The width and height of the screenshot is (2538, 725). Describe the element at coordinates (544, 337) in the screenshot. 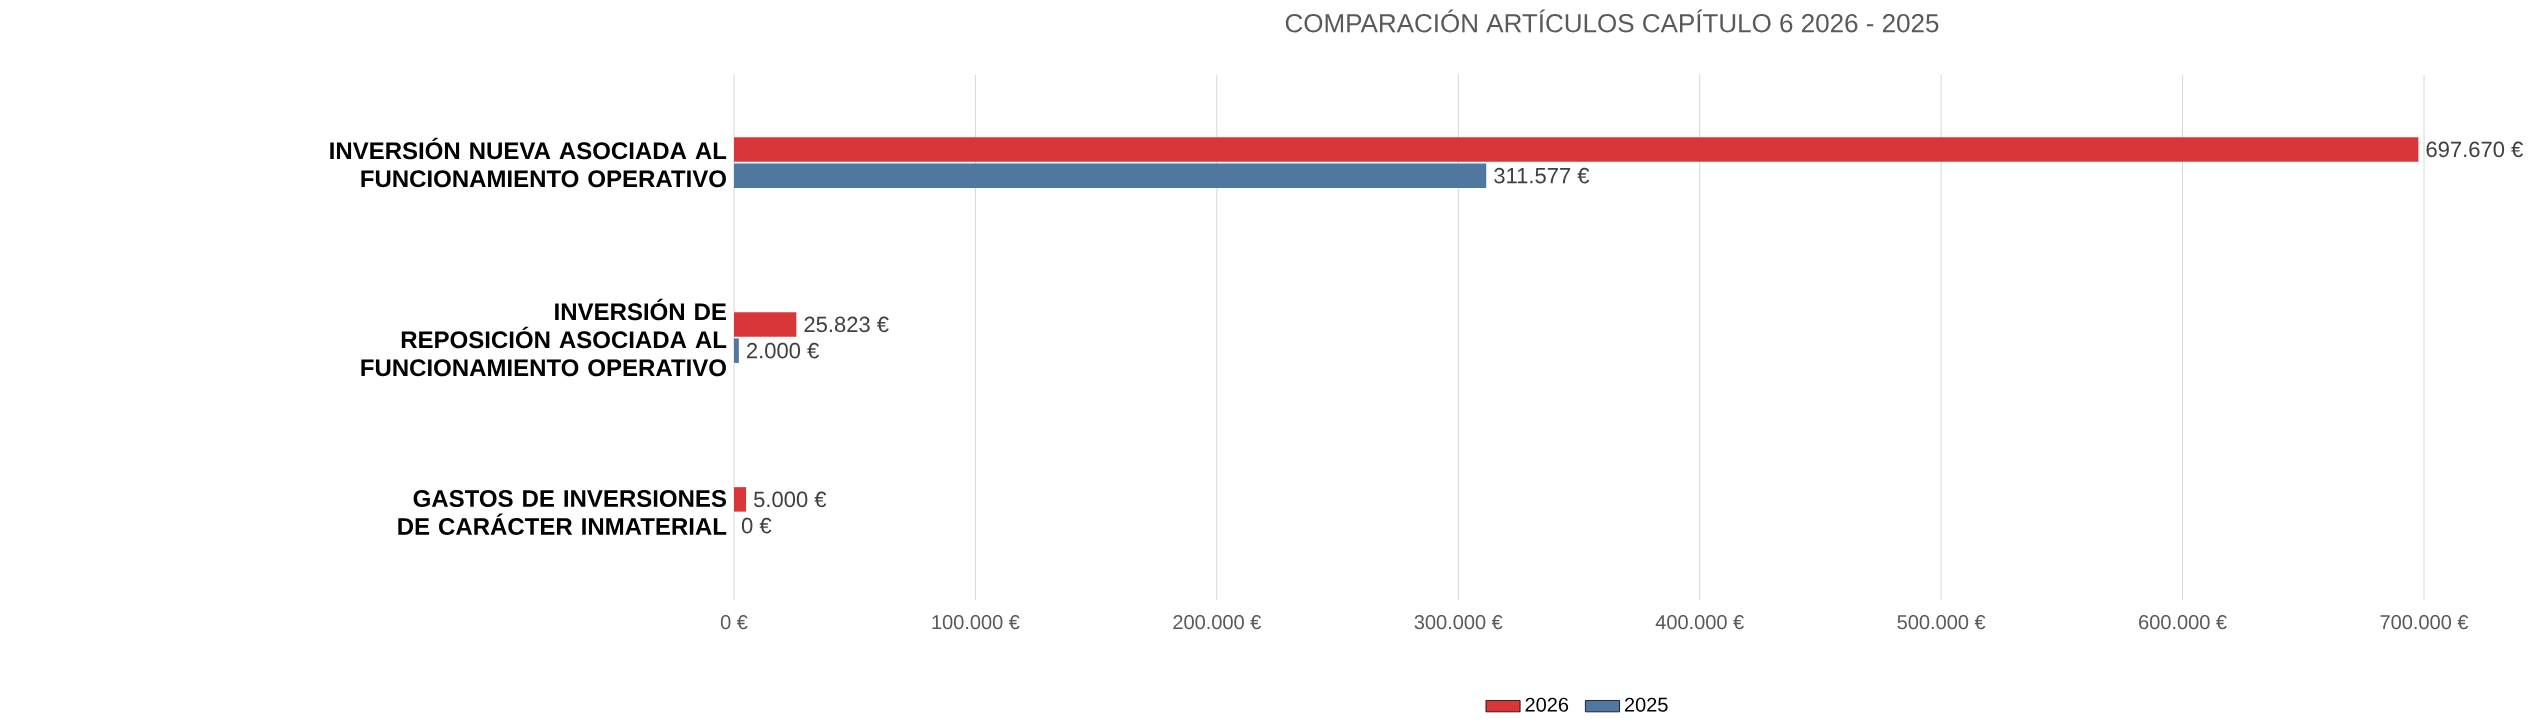

I see `y-tick-label: INVERSIÓN DE REPOSICIÓN ASOCIADA AL FUNCIONAMIENTO OPERATIVO` at that location.